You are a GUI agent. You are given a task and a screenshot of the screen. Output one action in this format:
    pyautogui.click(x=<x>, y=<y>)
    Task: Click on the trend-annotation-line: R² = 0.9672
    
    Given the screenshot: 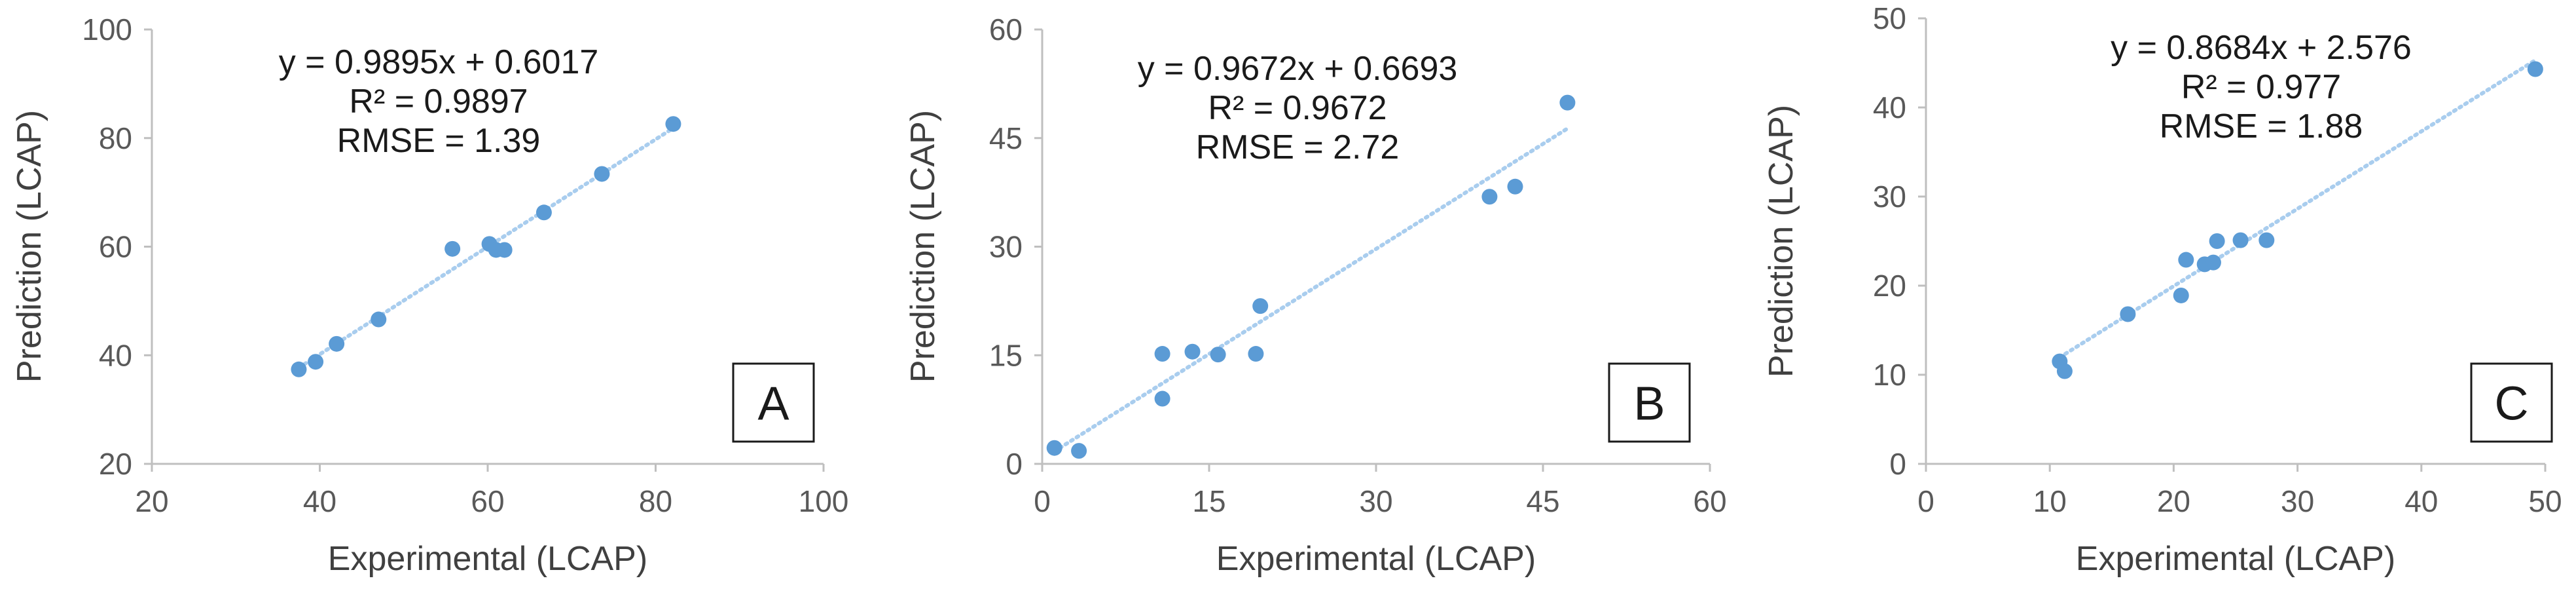 What is the action you would take?
    pyautogui.click(x=1297, y=108)
    